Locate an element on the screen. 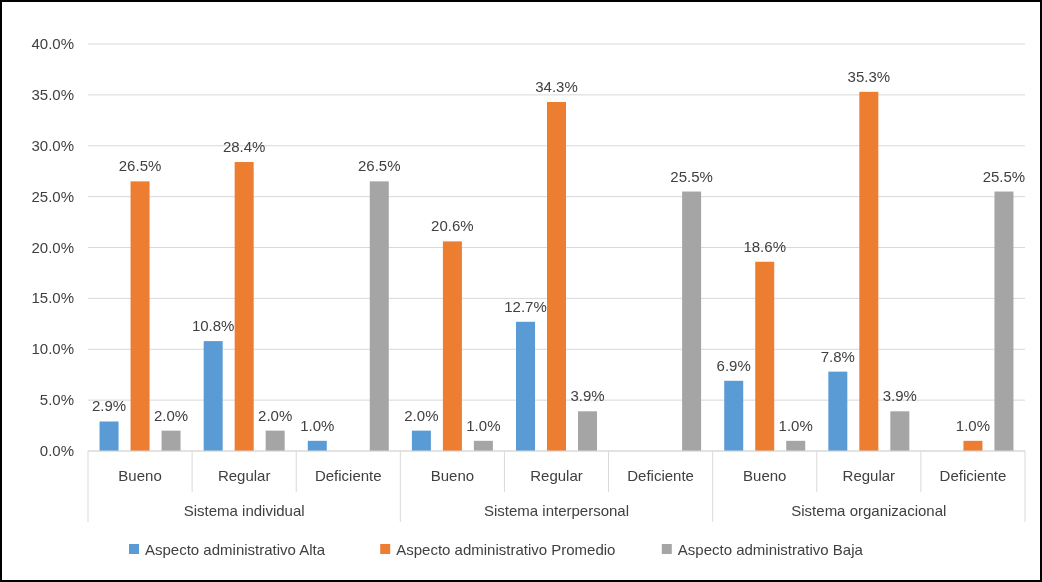 This screenshot has height=582, width=1042. y-tick-label: 15.0% is located at coordinates (52, 298).